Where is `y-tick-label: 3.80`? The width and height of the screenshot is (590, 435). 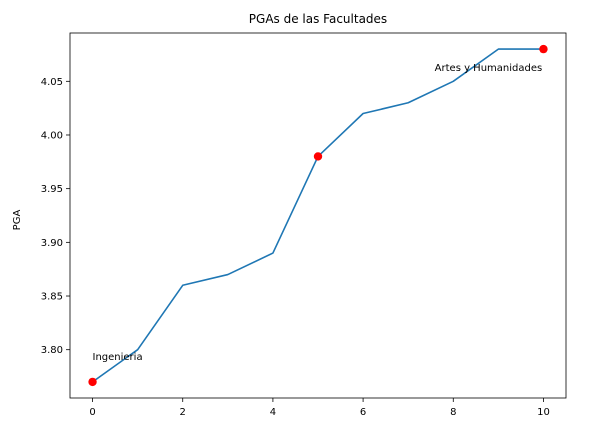 y-tick-label: 3.80 is located at coordinates (52, 350).